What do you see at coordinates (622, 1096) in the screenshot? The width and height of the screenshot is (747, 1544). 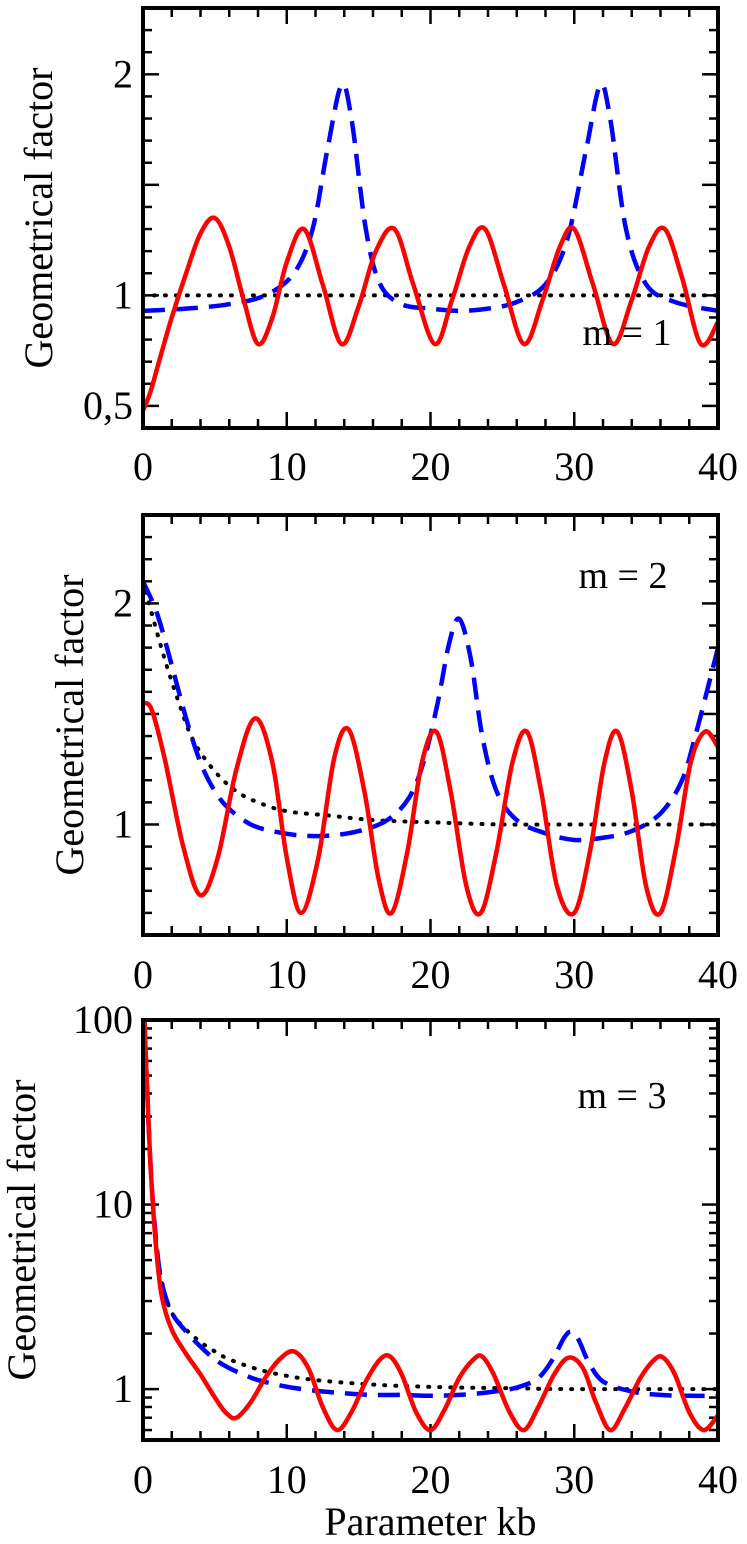 I see `panel-annotation: m = 3` at bounding box center [622, 1096].